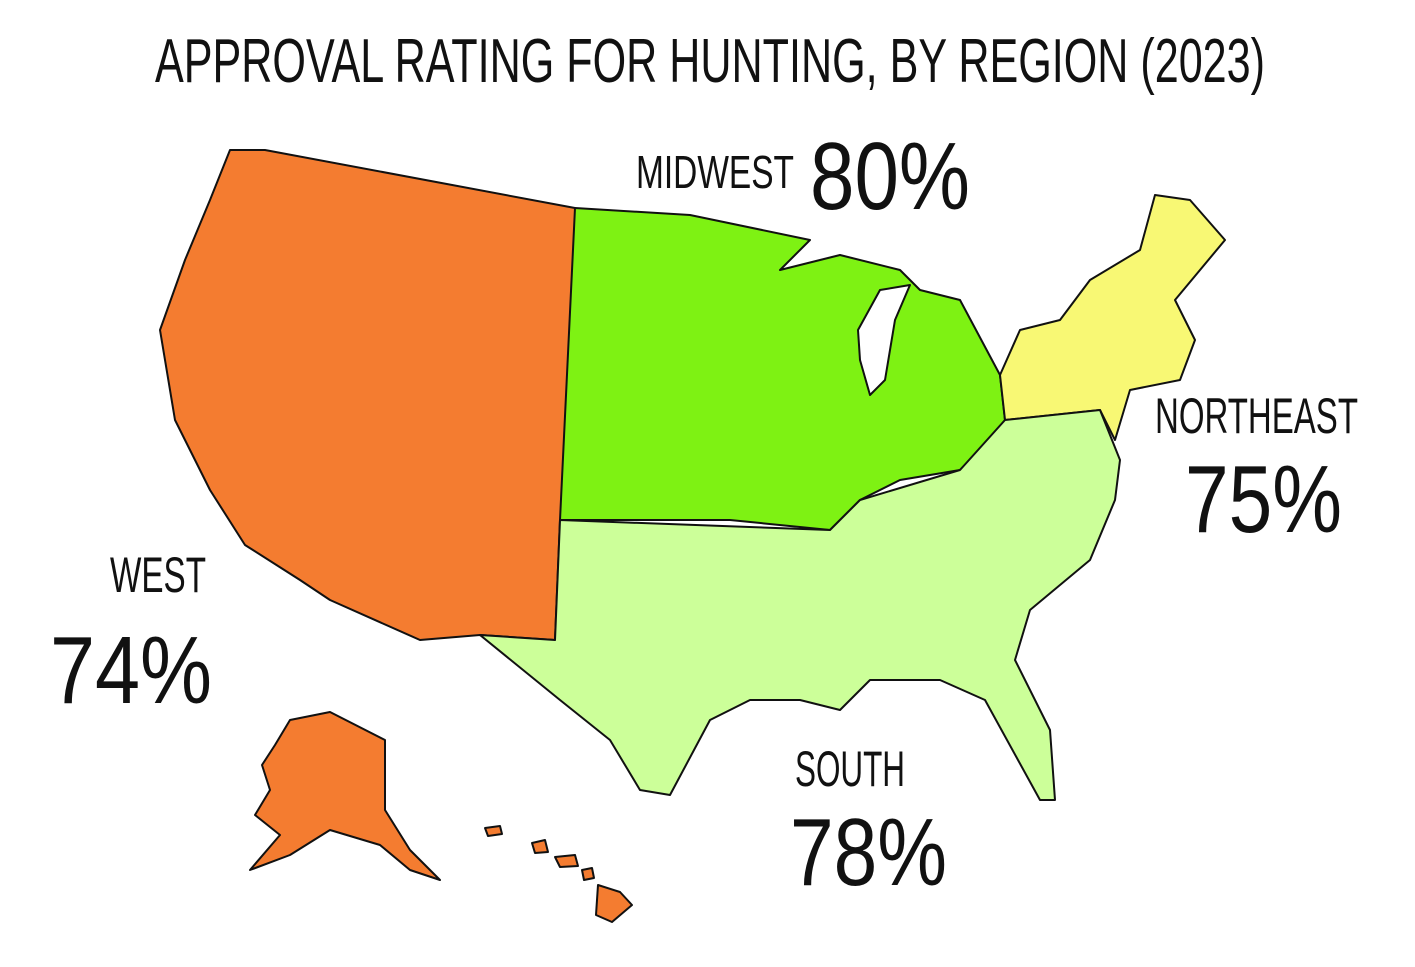  Describe the element at coordinates (158, 575) in the screenshot. I see `region-name: WEST` at that location.